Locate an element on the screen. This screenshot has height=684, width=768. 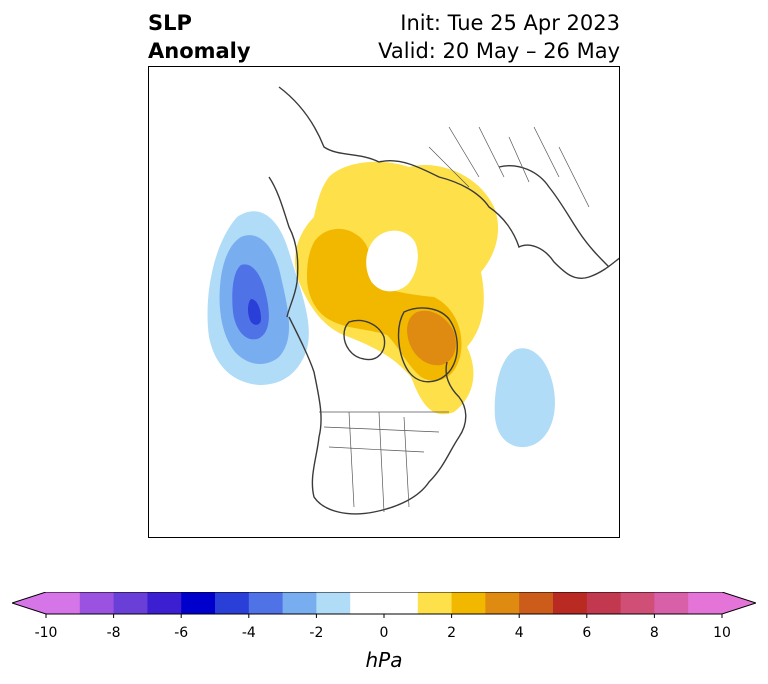
greenland-coastline is located at coordinates (427, 345).